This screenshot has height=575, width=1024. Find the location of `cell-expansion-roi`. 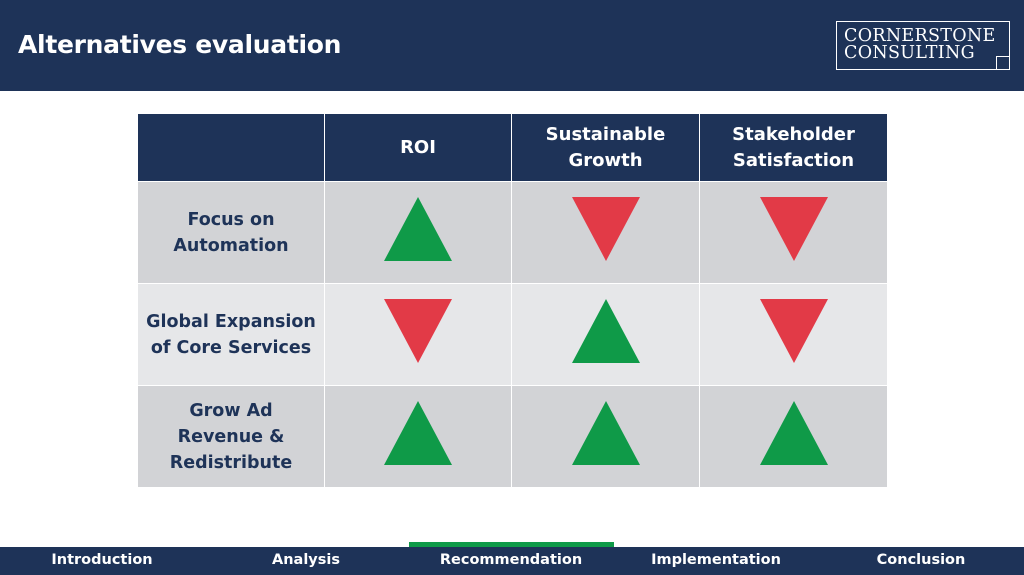

cell-expansion-roi is located at coordinates (418, 334).